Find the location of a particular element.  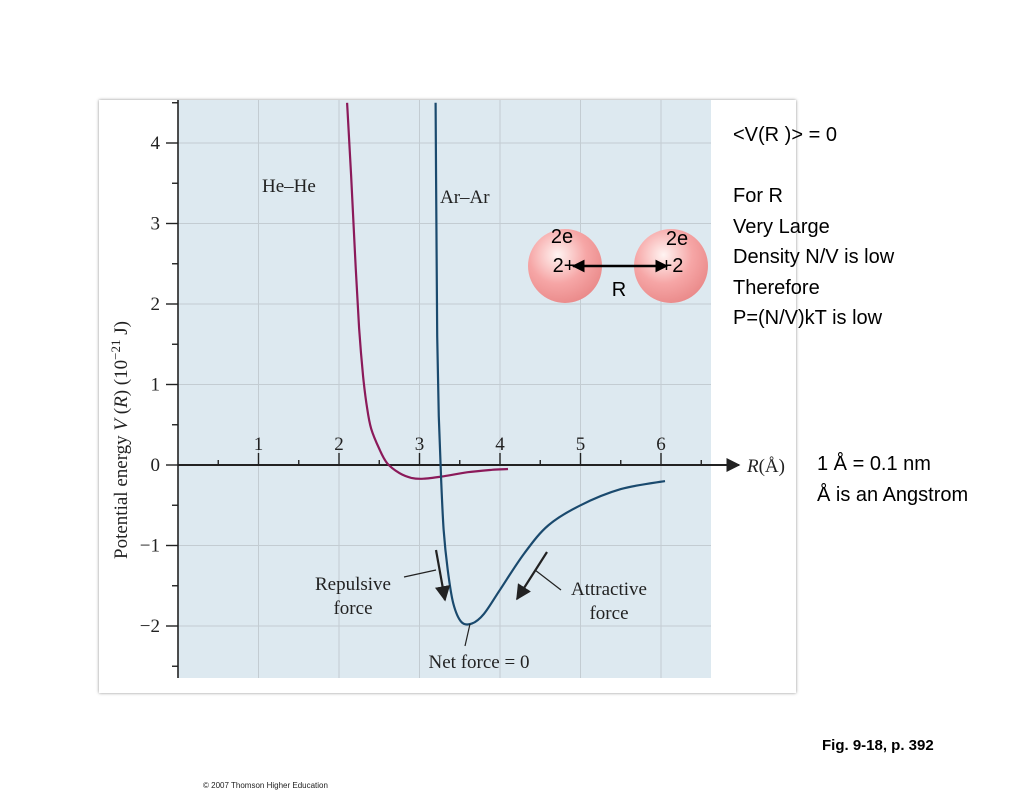

x-tick-label: 5 is located at coordinates (581, 444).